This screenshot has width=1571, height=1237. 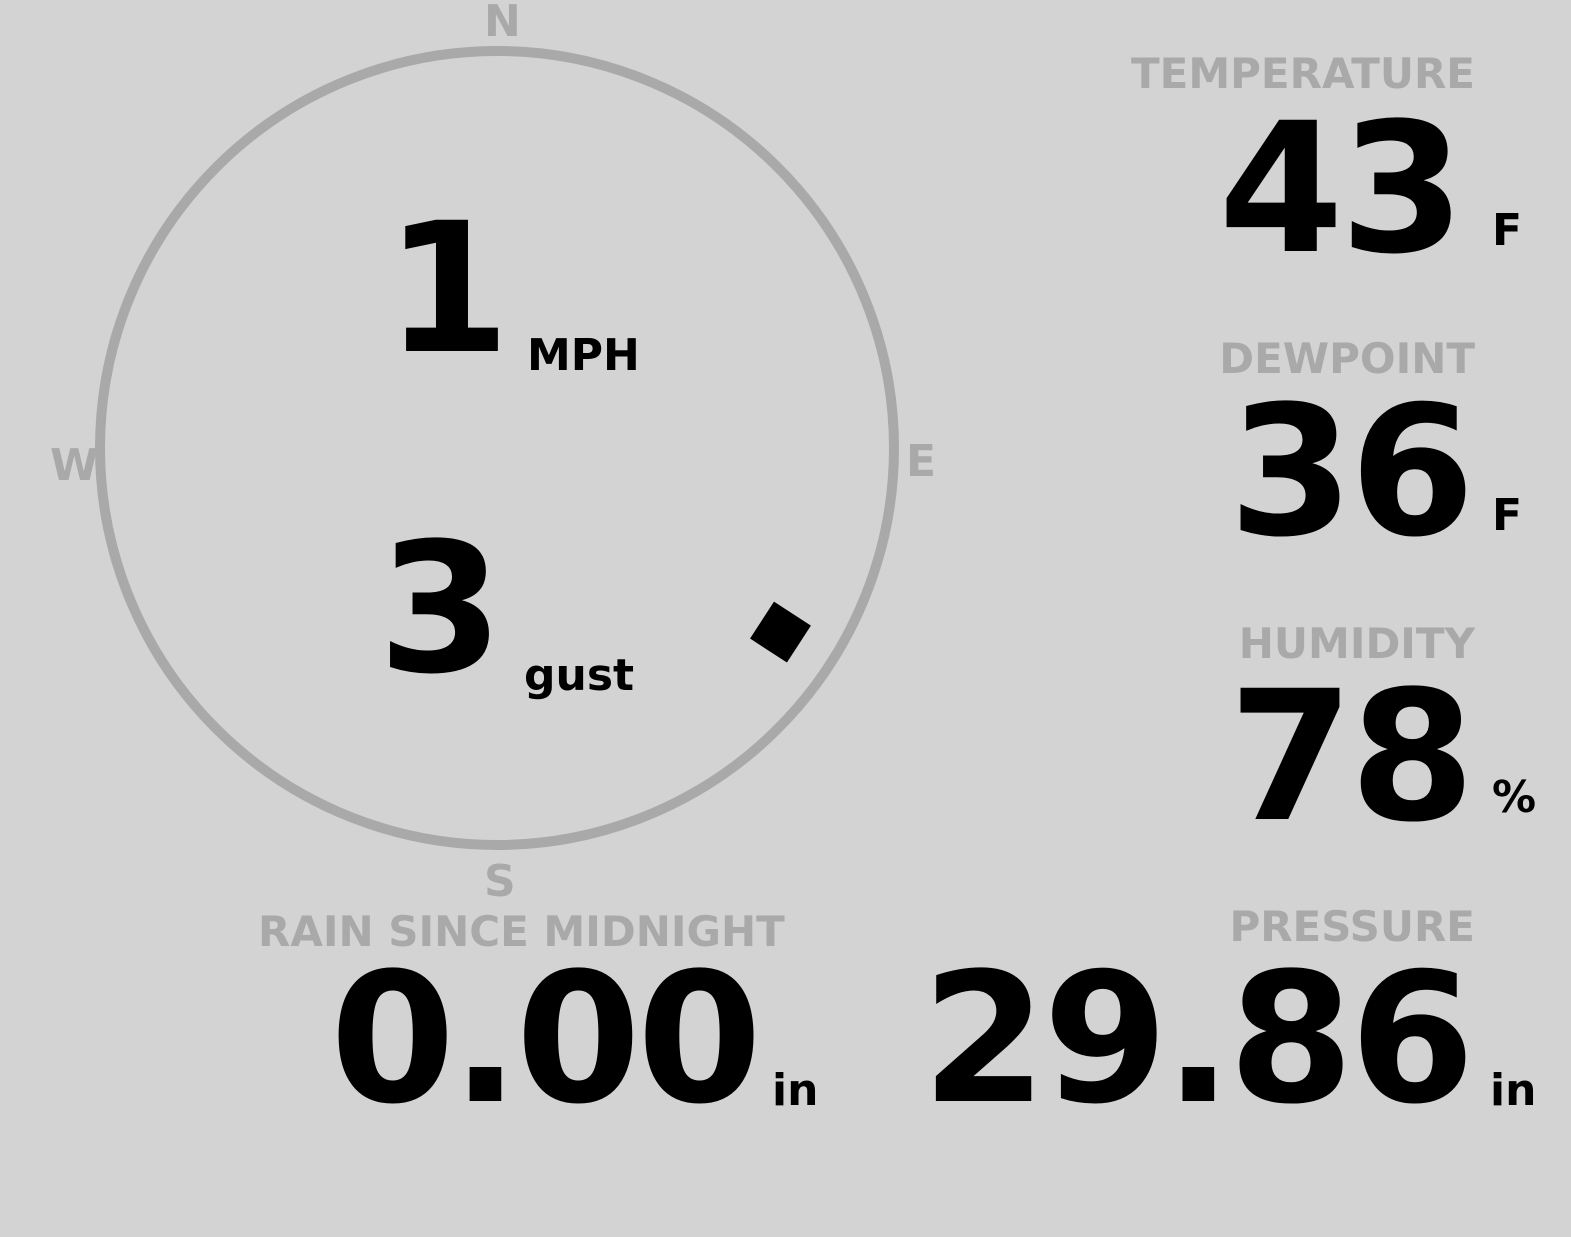 I want to click on dewpoint-unit: F, so click(x=1507, y=515).